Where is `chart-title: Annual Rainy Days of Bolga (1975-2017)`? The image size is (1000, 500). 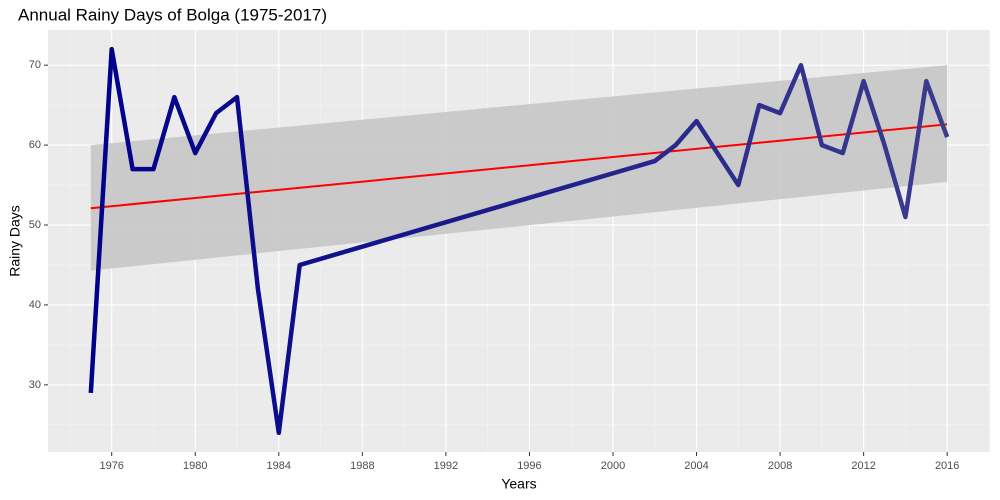 chart-title: Annual Rainy Days of Bolga (1975-2017) is located at coordinates (172, 14).